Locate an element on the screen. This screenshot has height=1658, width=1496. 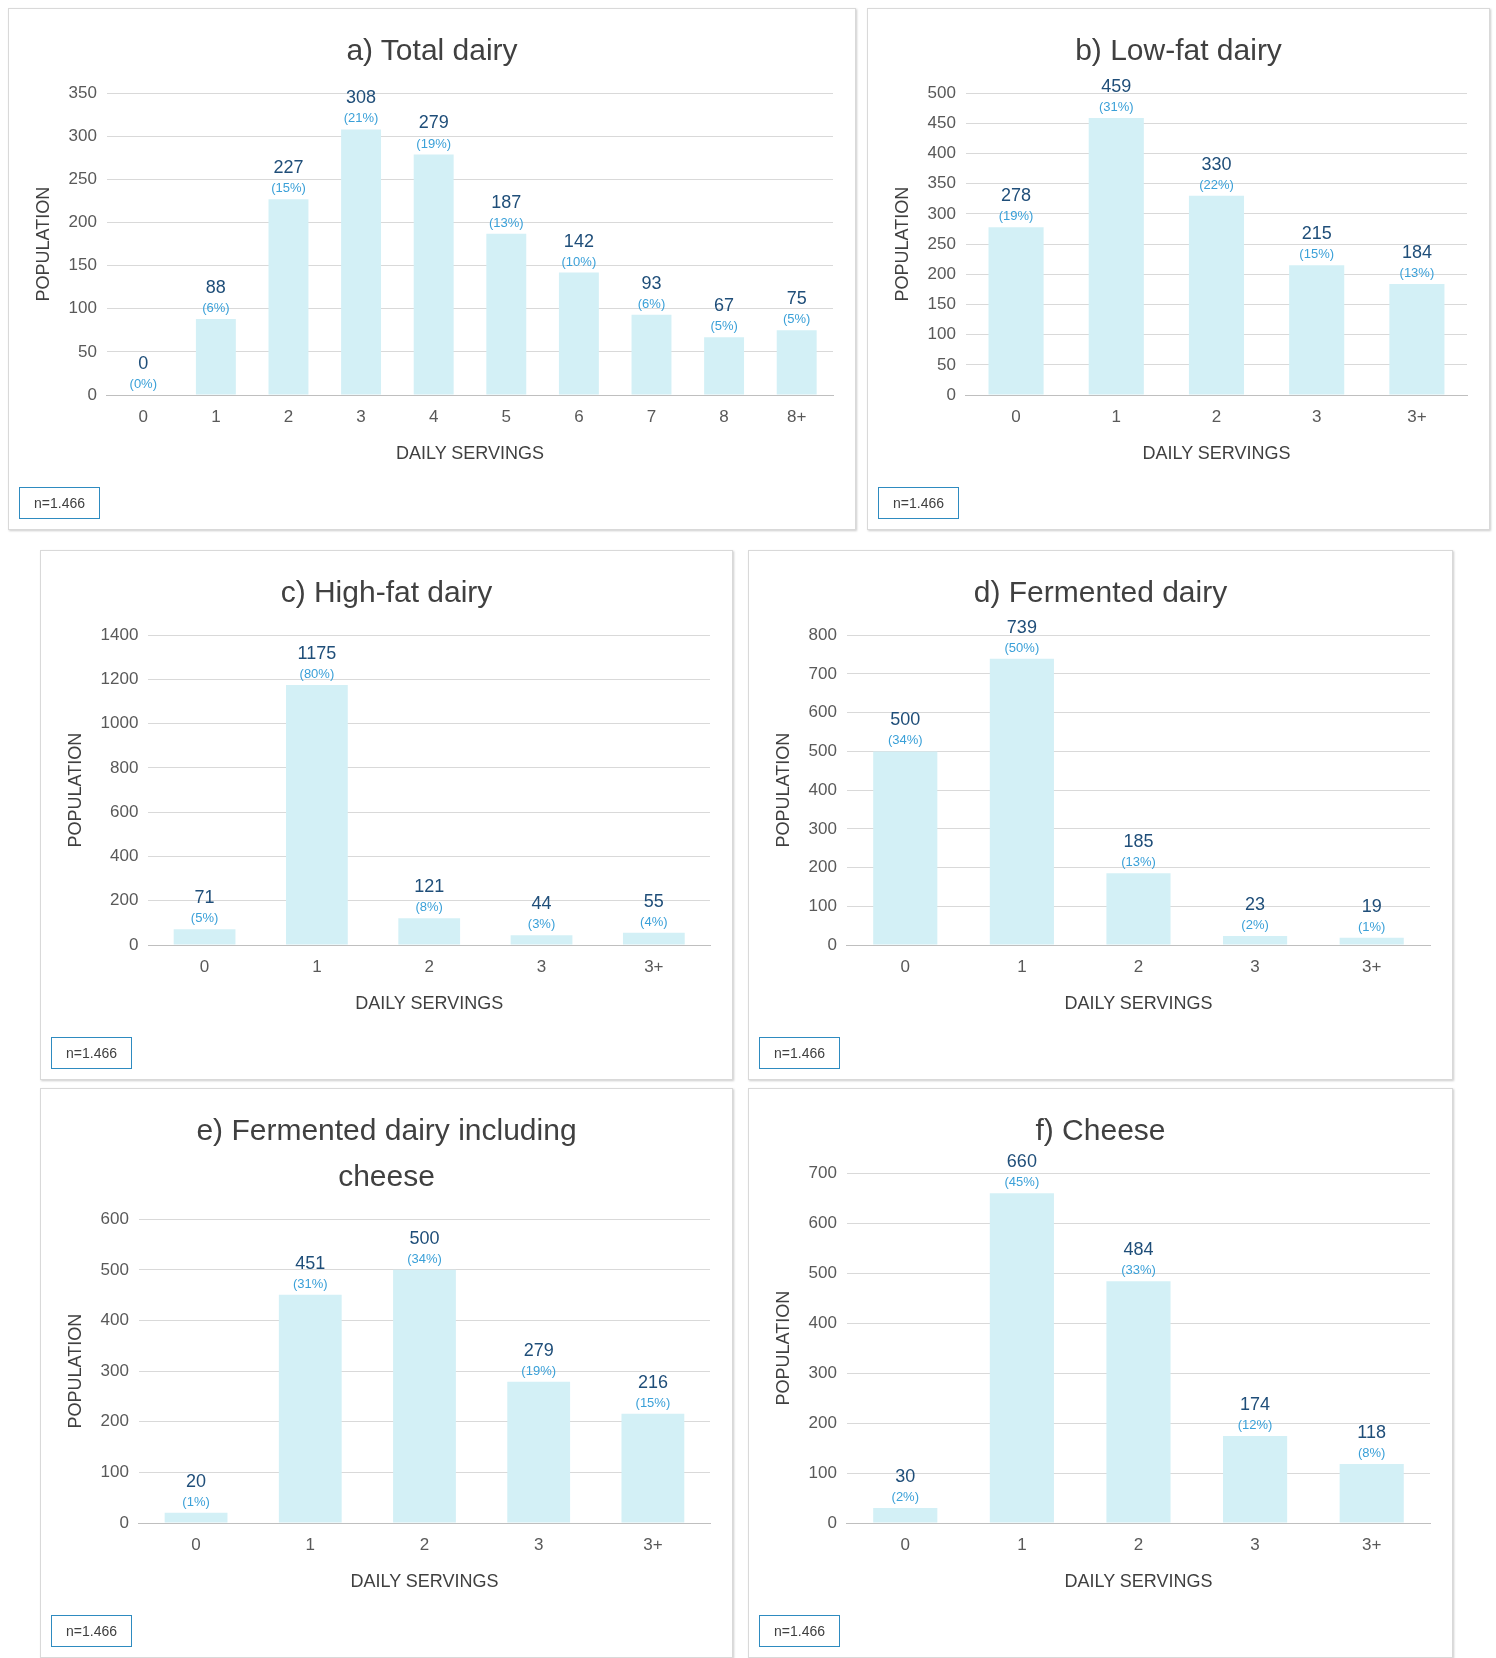
x-tick-label: 8+ is located at coordinates (797, 416).